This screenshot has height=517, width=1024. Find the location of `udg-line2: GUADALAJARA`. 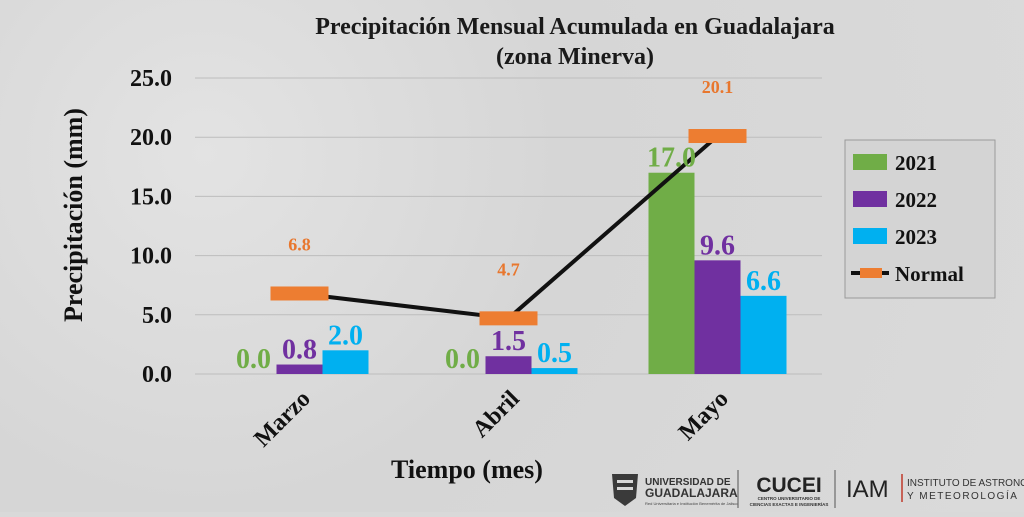

udg-line2: GUADALAJARA is located at coordinates (691, 493).